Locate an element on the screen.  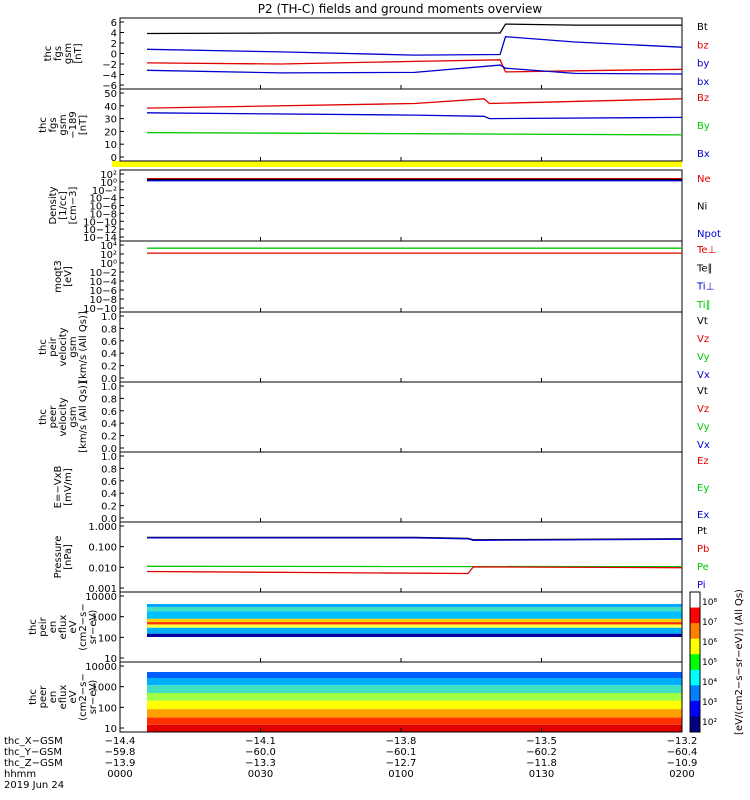
series-by is located at coordinates (414, 133).